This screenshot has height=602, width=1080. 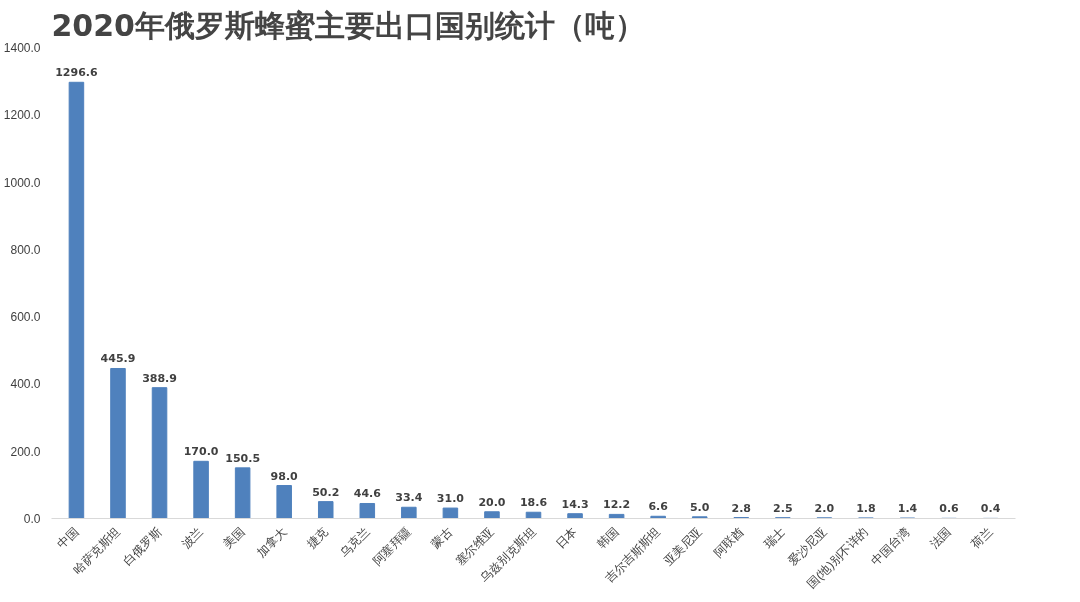 I want to click on data-label: 6.6, so click(x=658, y=507).